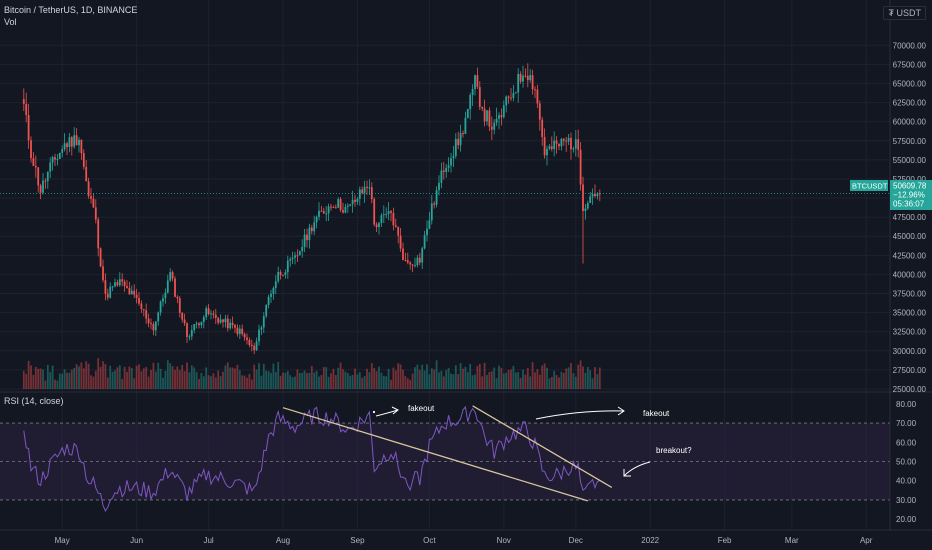  Describe the element at coordinates (429, 540) in the screenshot. I see `time-tick-label: Oct` at that location.